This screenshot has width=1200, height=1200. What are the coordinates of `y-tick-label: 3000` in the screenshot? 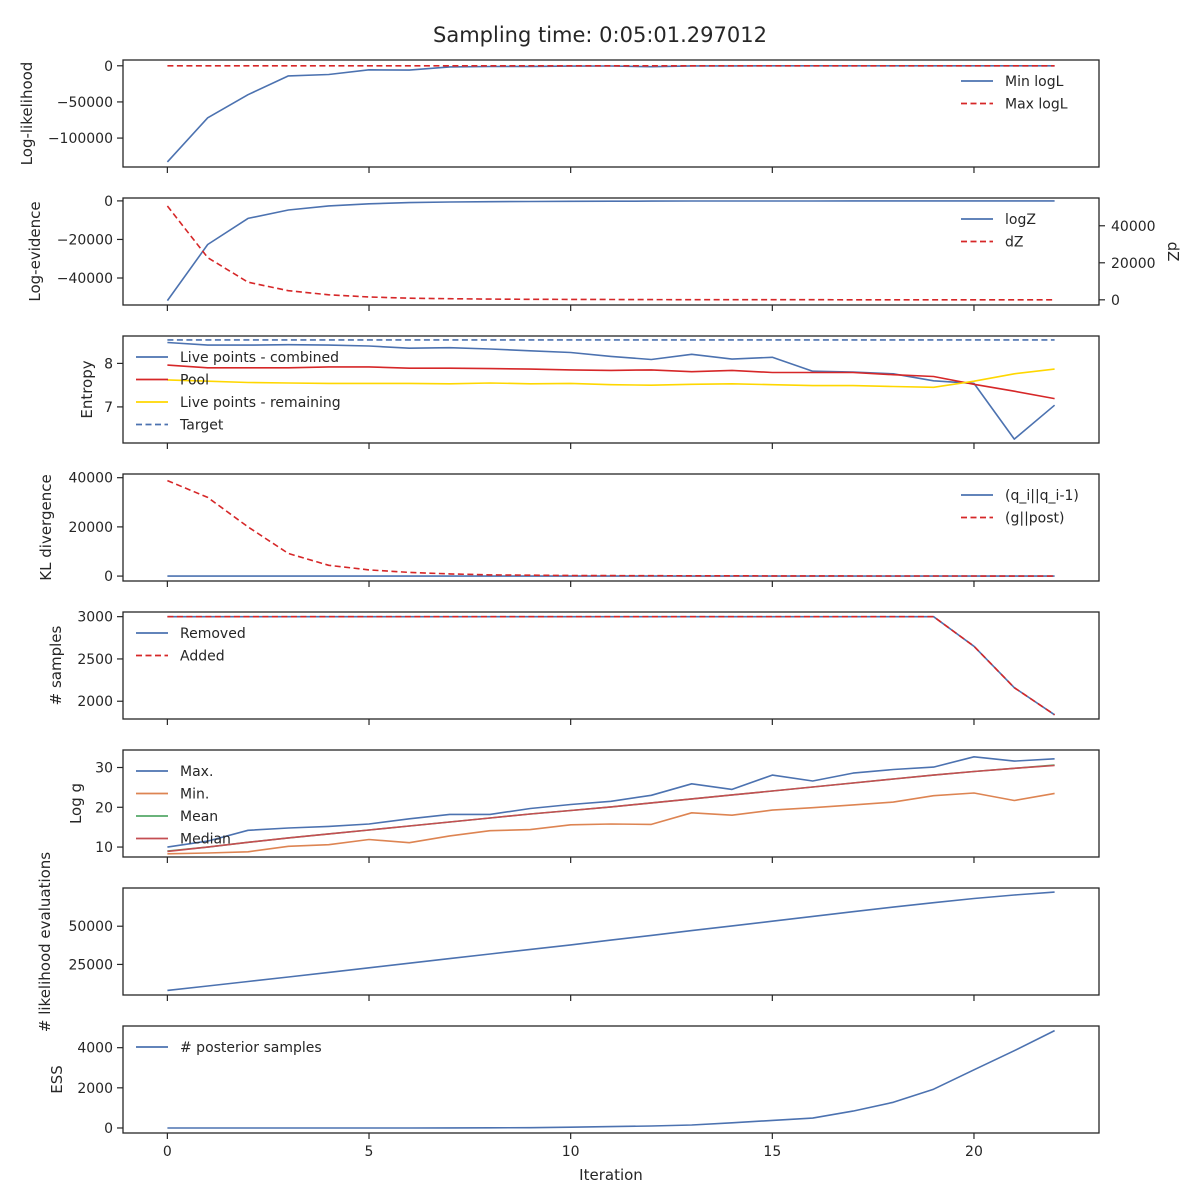 It's located at (95, 618).